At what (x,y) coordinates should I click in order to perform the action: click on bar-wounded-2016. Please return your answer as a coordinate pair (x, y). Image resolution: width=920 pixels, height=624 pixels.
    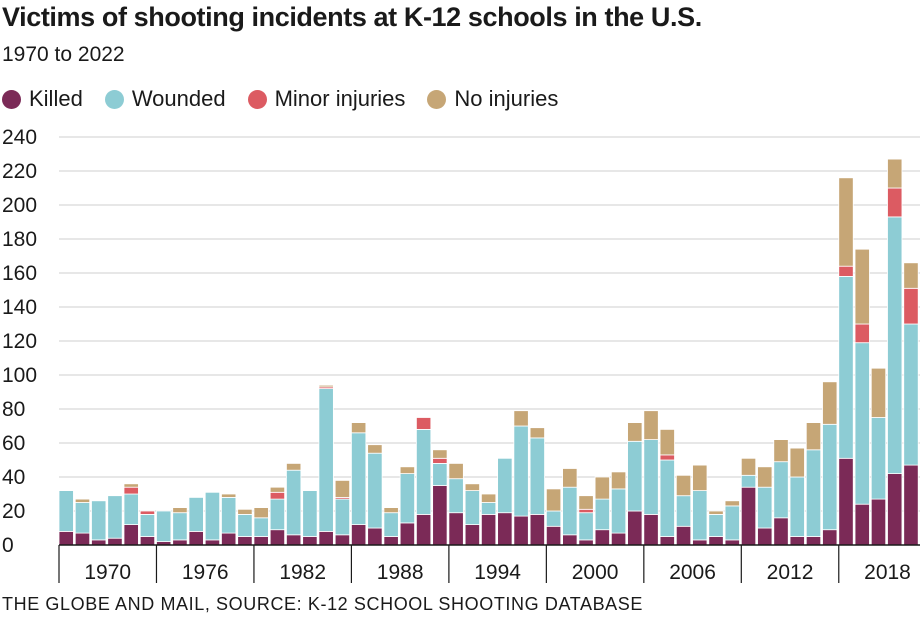
    Looking at the image, I should click on (813, 493).